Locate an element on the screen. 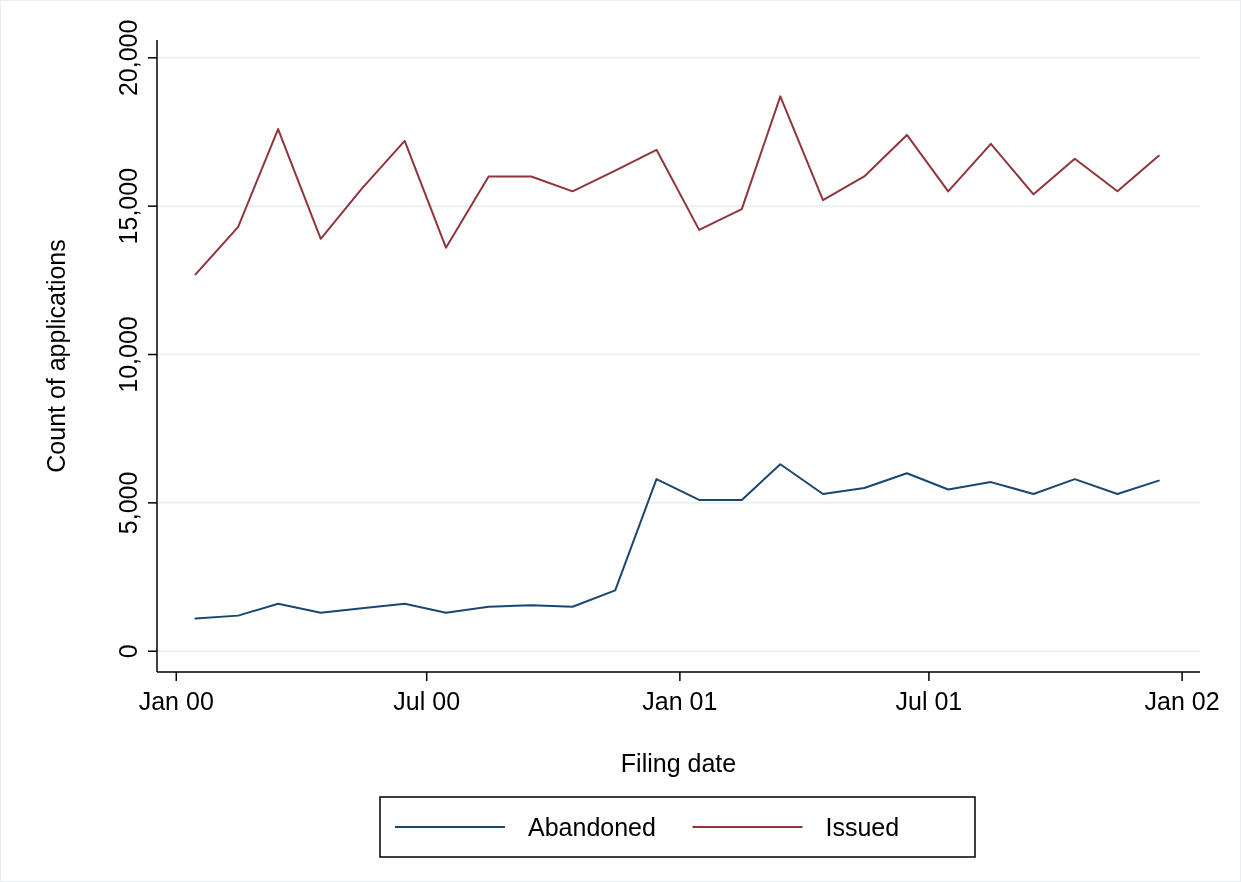 The height and width of the screenshot is (882, 1241). x-axis-title: Filing date is located at coordinates (678, 763).